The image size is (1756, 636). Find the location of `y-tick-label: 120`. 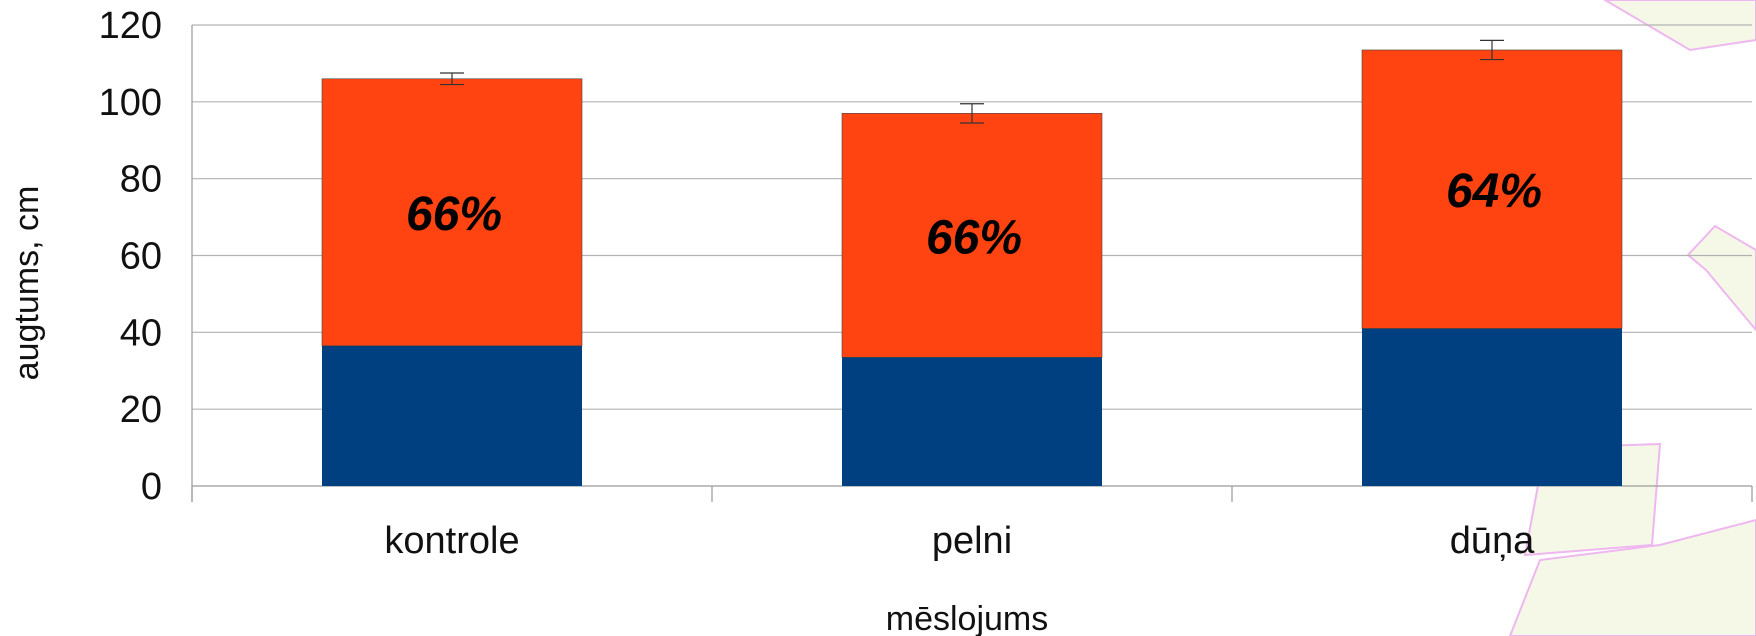

y-tick-label: 120 is located at coordinates (130, 26).